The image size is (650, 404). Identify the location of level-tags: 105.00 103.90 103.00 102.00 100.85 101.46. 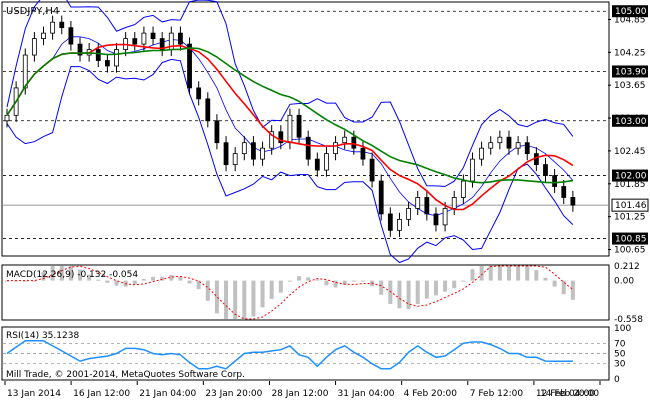
(630, 125).